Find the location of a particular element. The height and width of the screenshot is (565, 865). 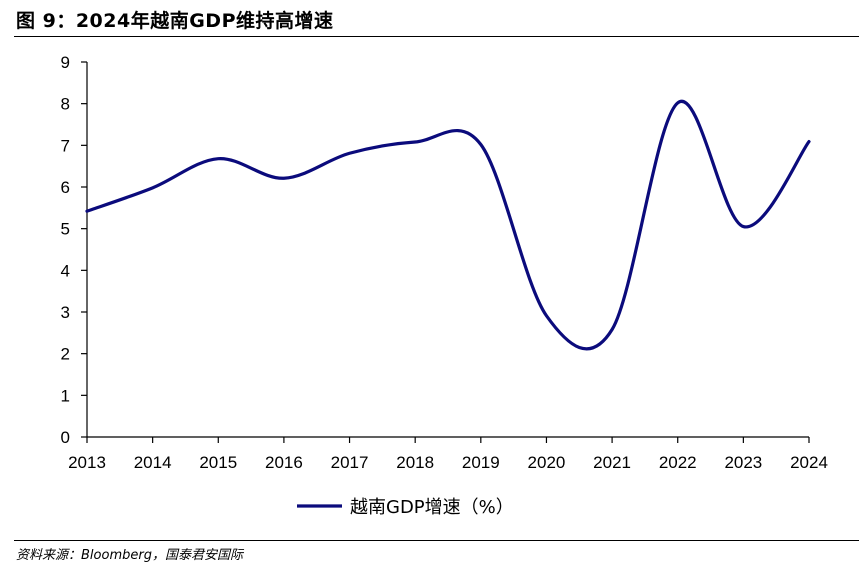

legend-label: 越南GDP增速（%） is located at coordinates (432, 507).